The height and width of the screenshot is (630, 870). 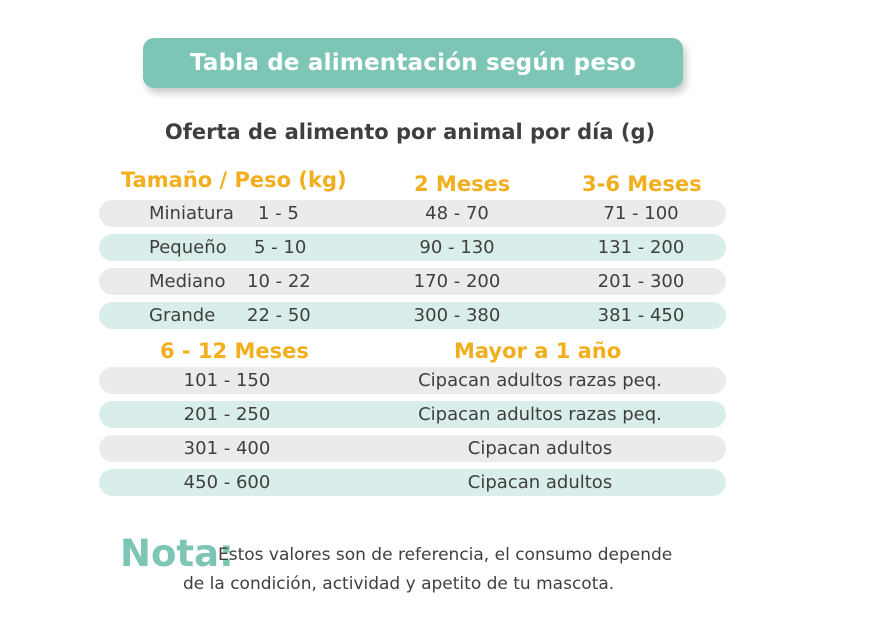 What do you see at coordinates (278, 213) in the screenshot?
I see `cell-weight: 1 - 5` at bounding box center [278, 213].